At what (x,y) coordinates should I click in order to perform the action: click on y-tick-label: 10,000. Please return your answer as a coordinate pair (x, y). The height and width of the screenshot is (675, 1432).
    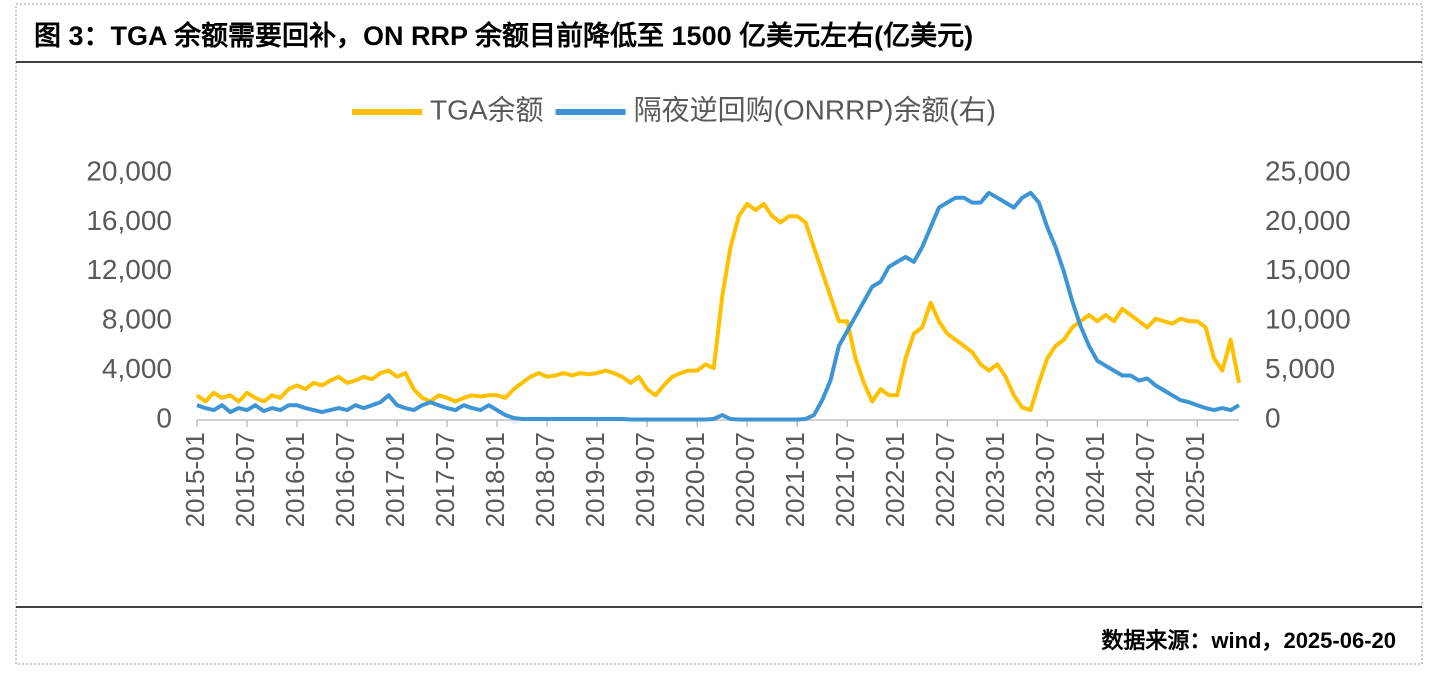
    Looking at the image, I should click on (1308, 319).